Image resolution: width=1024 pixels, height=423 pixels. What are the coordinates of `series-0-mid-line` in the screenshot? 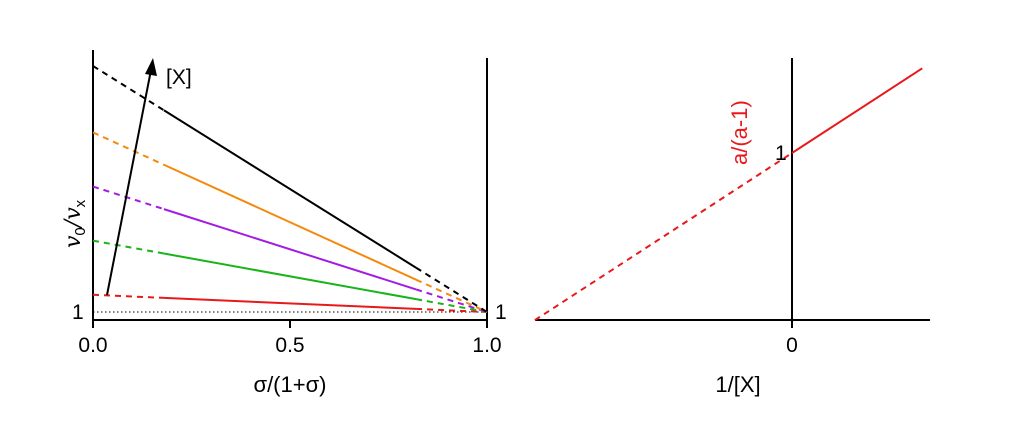 It's located at (290, 303).